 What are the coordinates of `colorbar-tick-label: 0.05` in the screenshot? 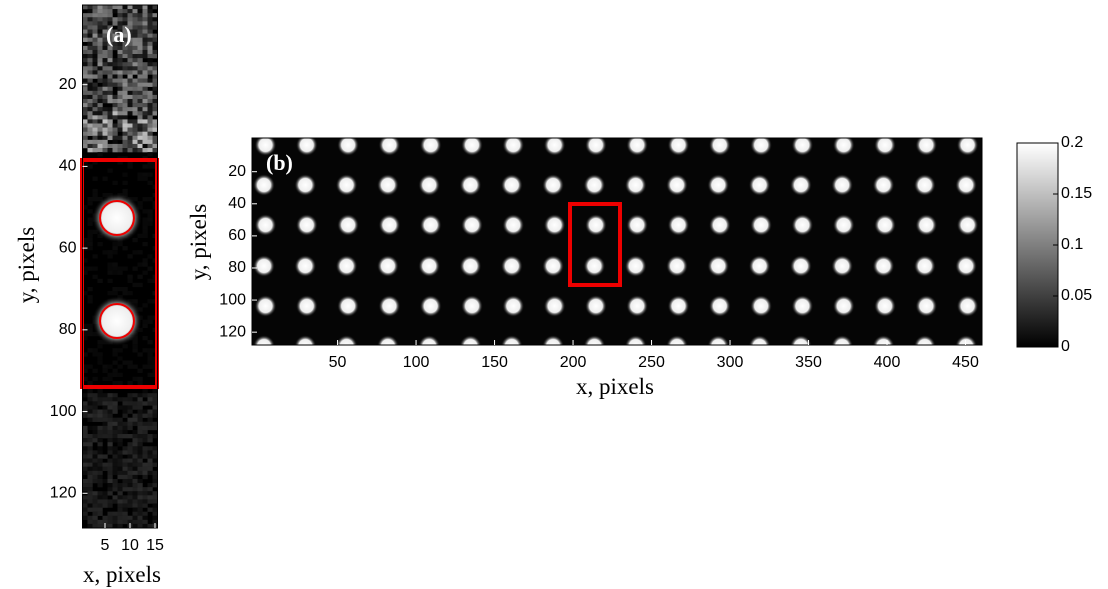 It's located at (1076, 295).